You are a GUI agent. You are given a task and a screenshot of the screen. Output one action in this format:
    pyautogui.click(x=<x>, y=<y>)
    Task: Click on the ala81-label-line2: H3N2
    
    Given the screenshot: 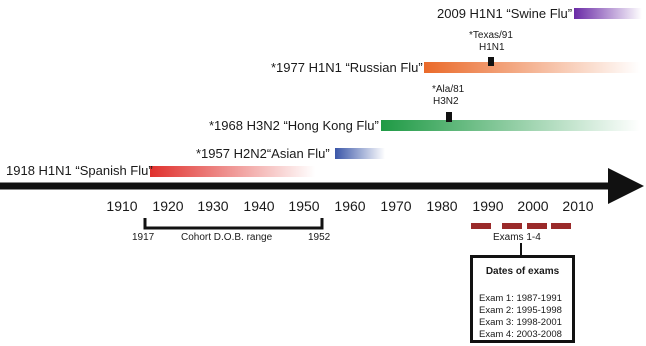 What is the action you would take?
    pyautogui.click(x=446, y=101)
    